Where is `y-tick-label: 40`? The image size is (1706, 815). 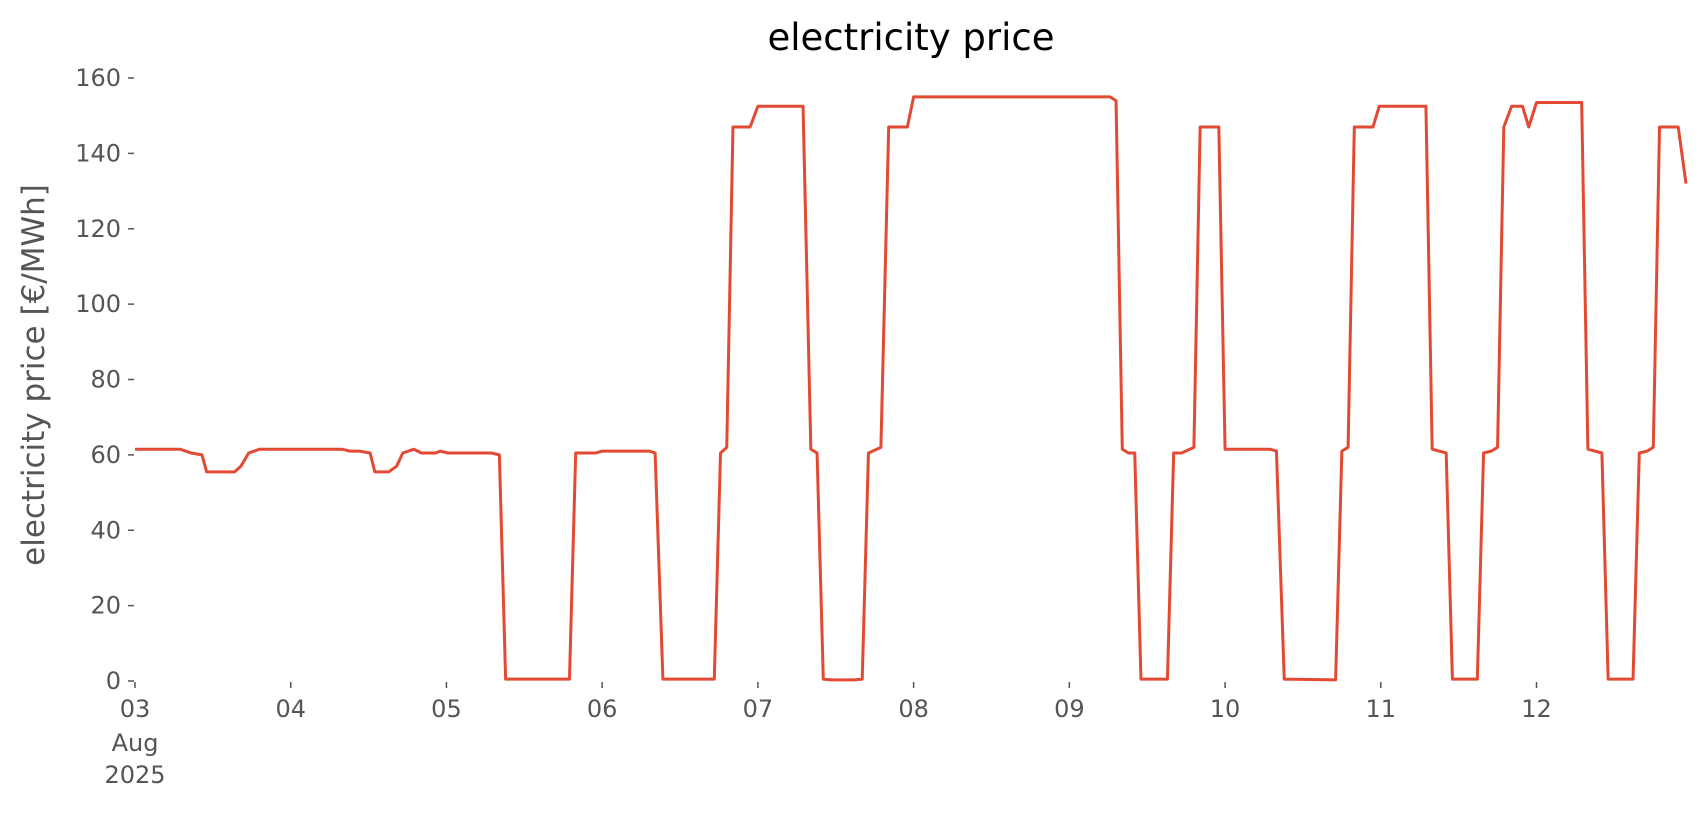 y-tick-label: 40 is located at coordinates (105, 530).